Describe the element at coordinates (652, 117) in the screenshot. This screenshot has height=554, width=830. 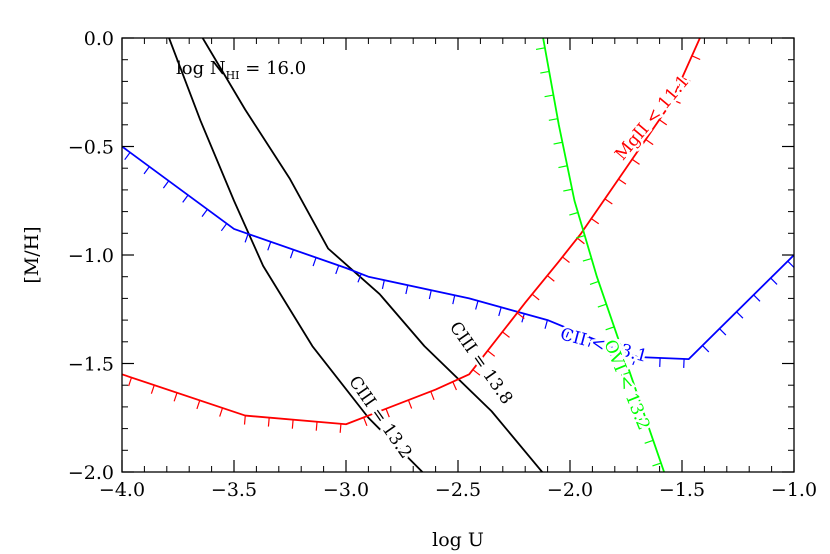
I see `curve-label-mgii-11-1: MgII < 11.1` at that location.